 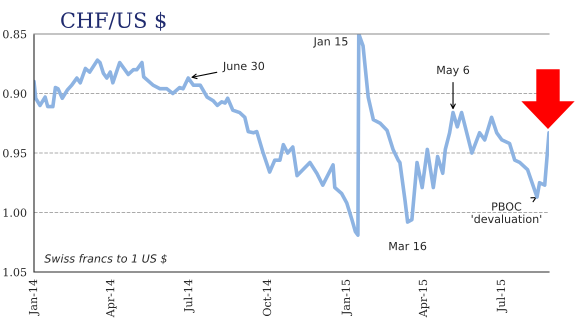 I want to click on annotation: June 30, so click(x=243, y=67).